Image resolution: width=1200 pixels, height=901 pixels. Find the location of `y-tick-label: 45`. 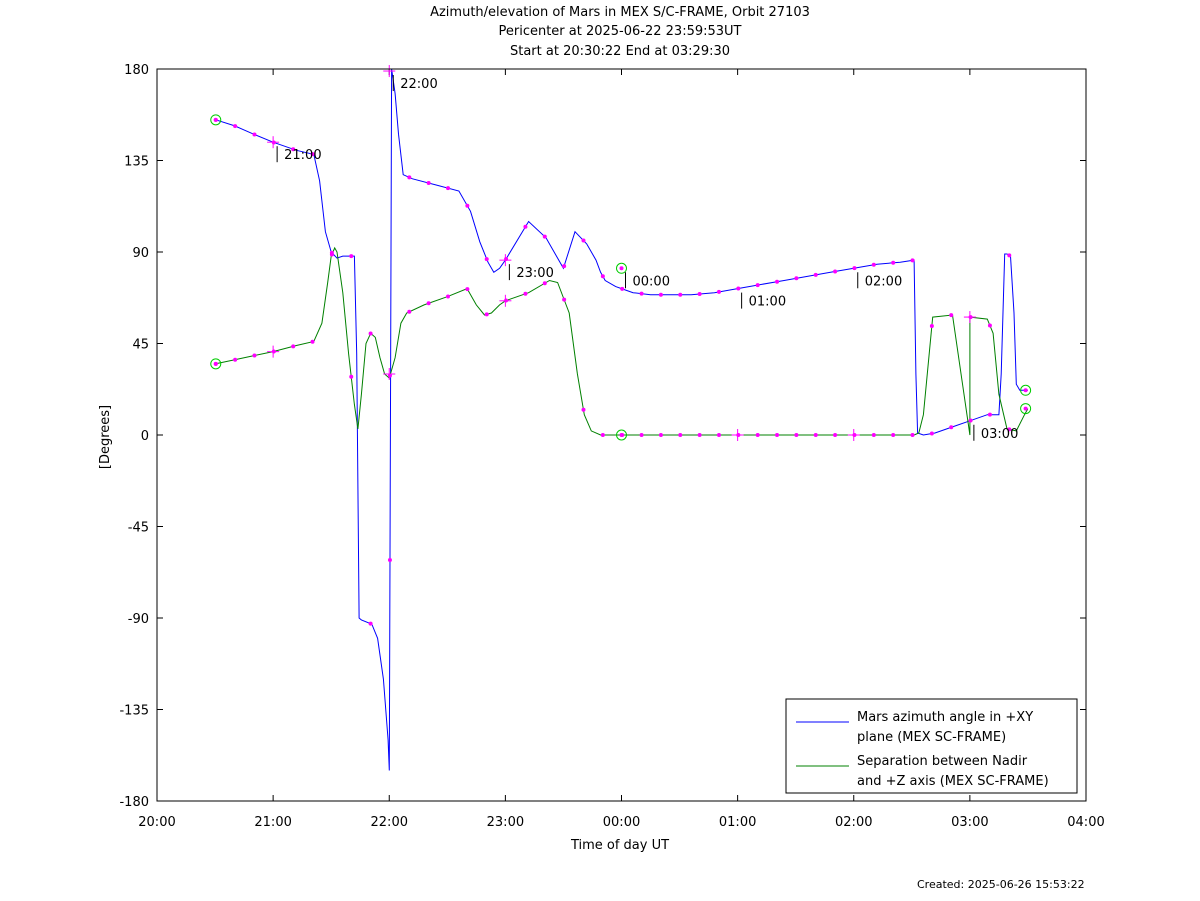

y-tick-label: 45 is located at coordinates (140, 345).